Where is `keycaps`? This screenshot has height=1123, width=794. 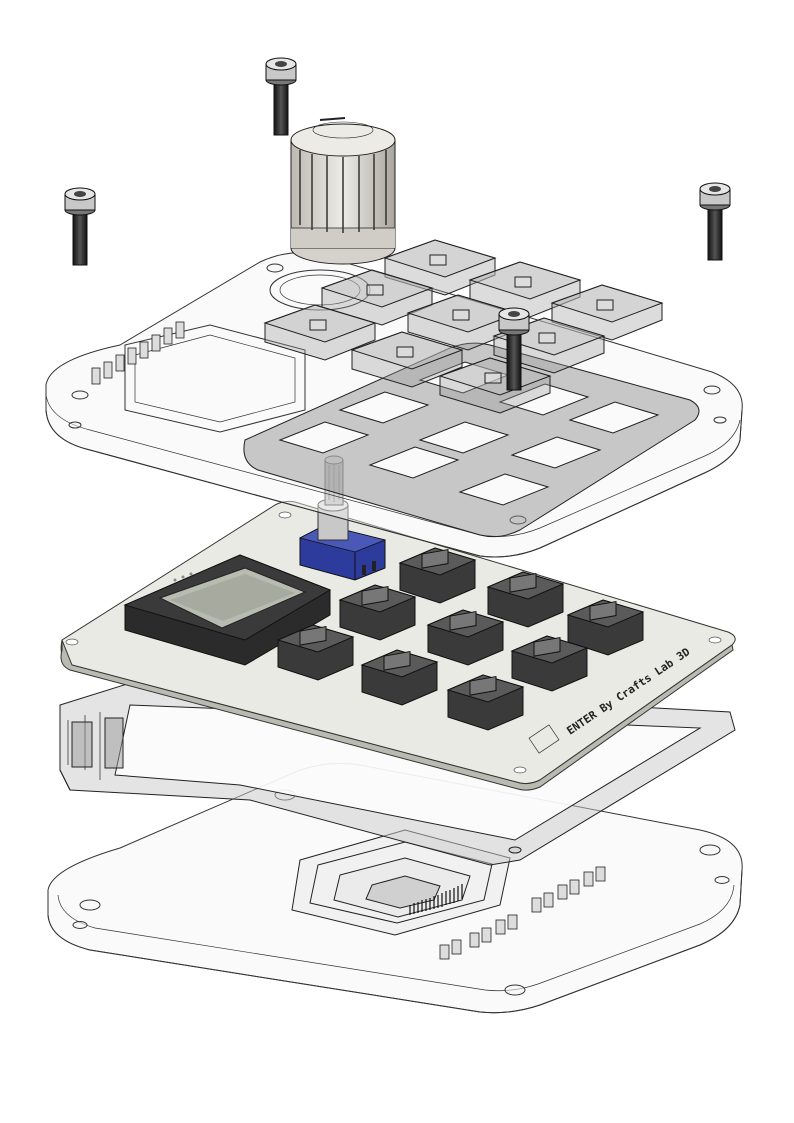 keycaps is located at coordinates (463, 326).